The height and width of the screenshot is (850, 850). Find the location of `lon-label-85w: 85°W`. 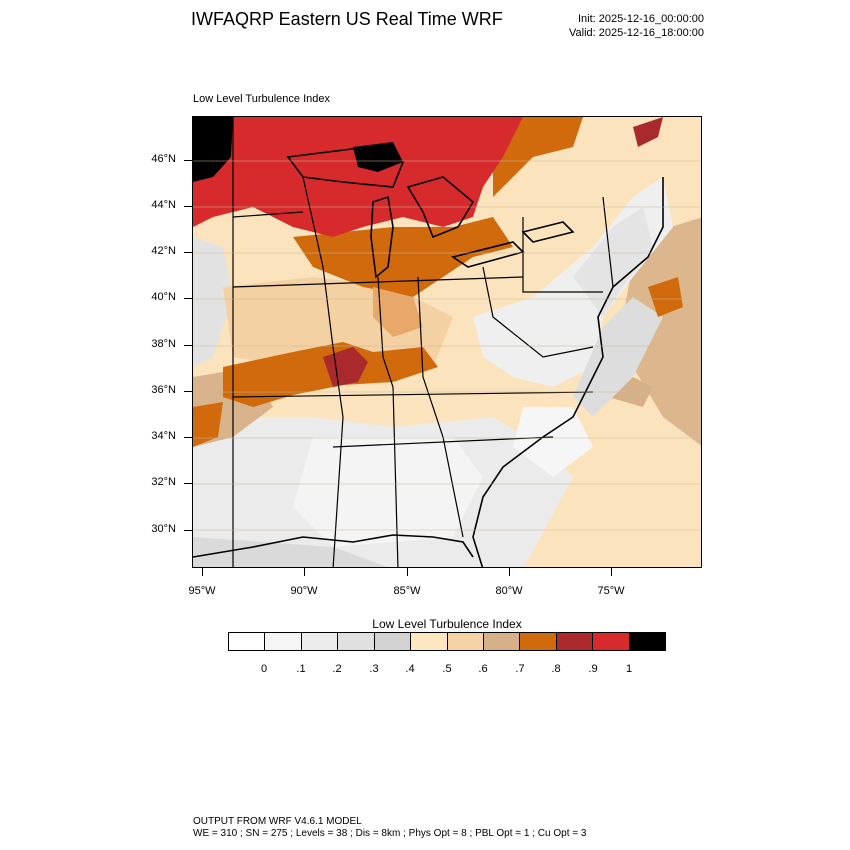

lon-label-85w: 85°W is located at coordinates (407, 591).